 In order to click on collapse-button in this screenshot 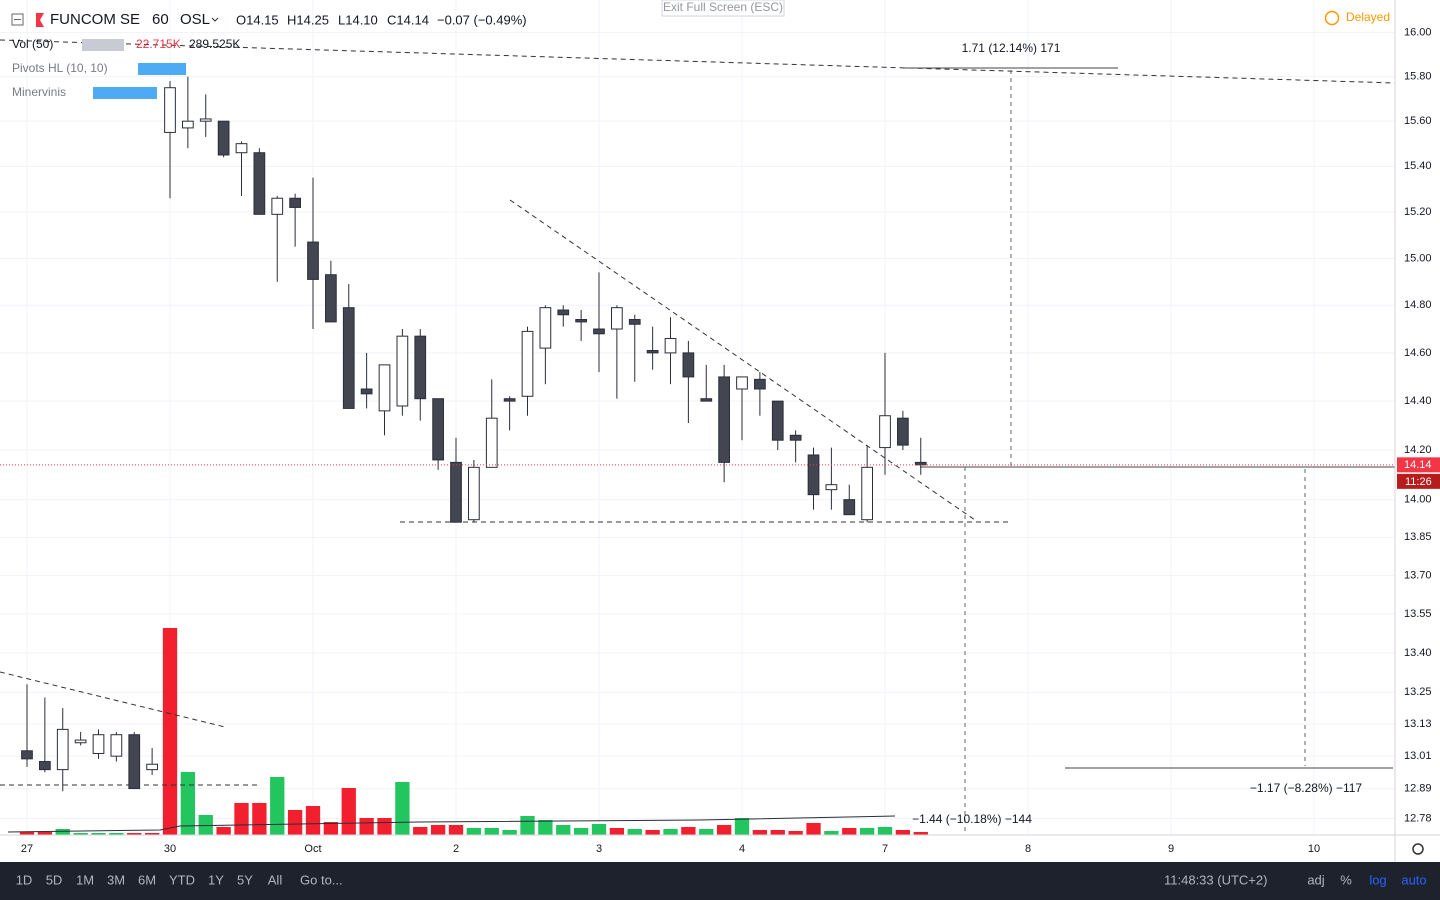, I will do `click(17, 19)`.